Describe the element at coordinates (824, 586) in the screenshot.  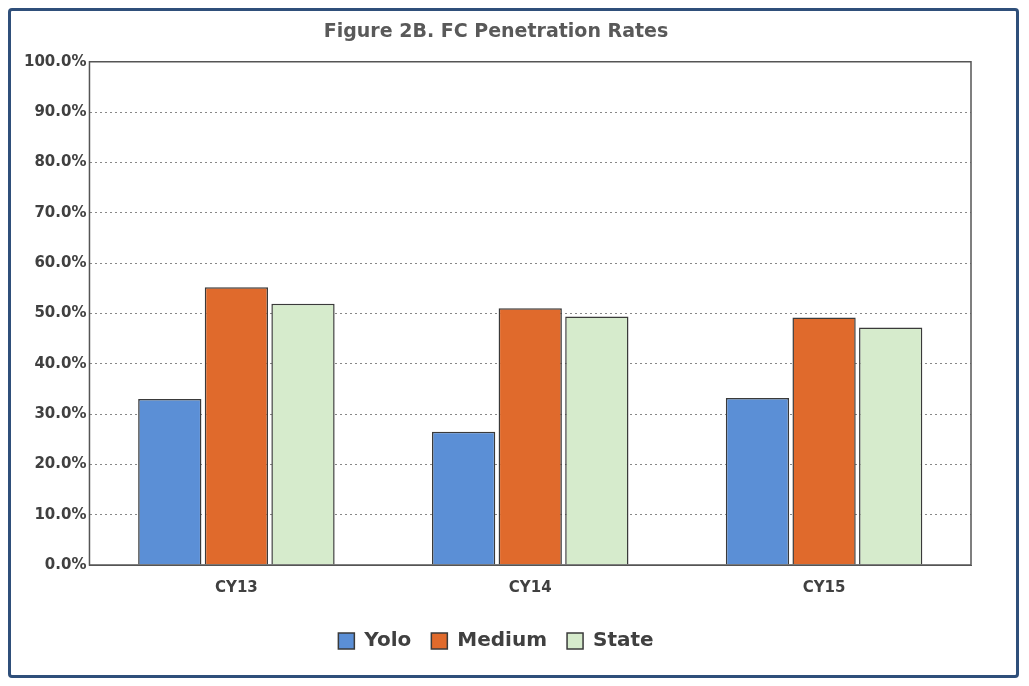
I see `x-tick-label: CY15` at that location.